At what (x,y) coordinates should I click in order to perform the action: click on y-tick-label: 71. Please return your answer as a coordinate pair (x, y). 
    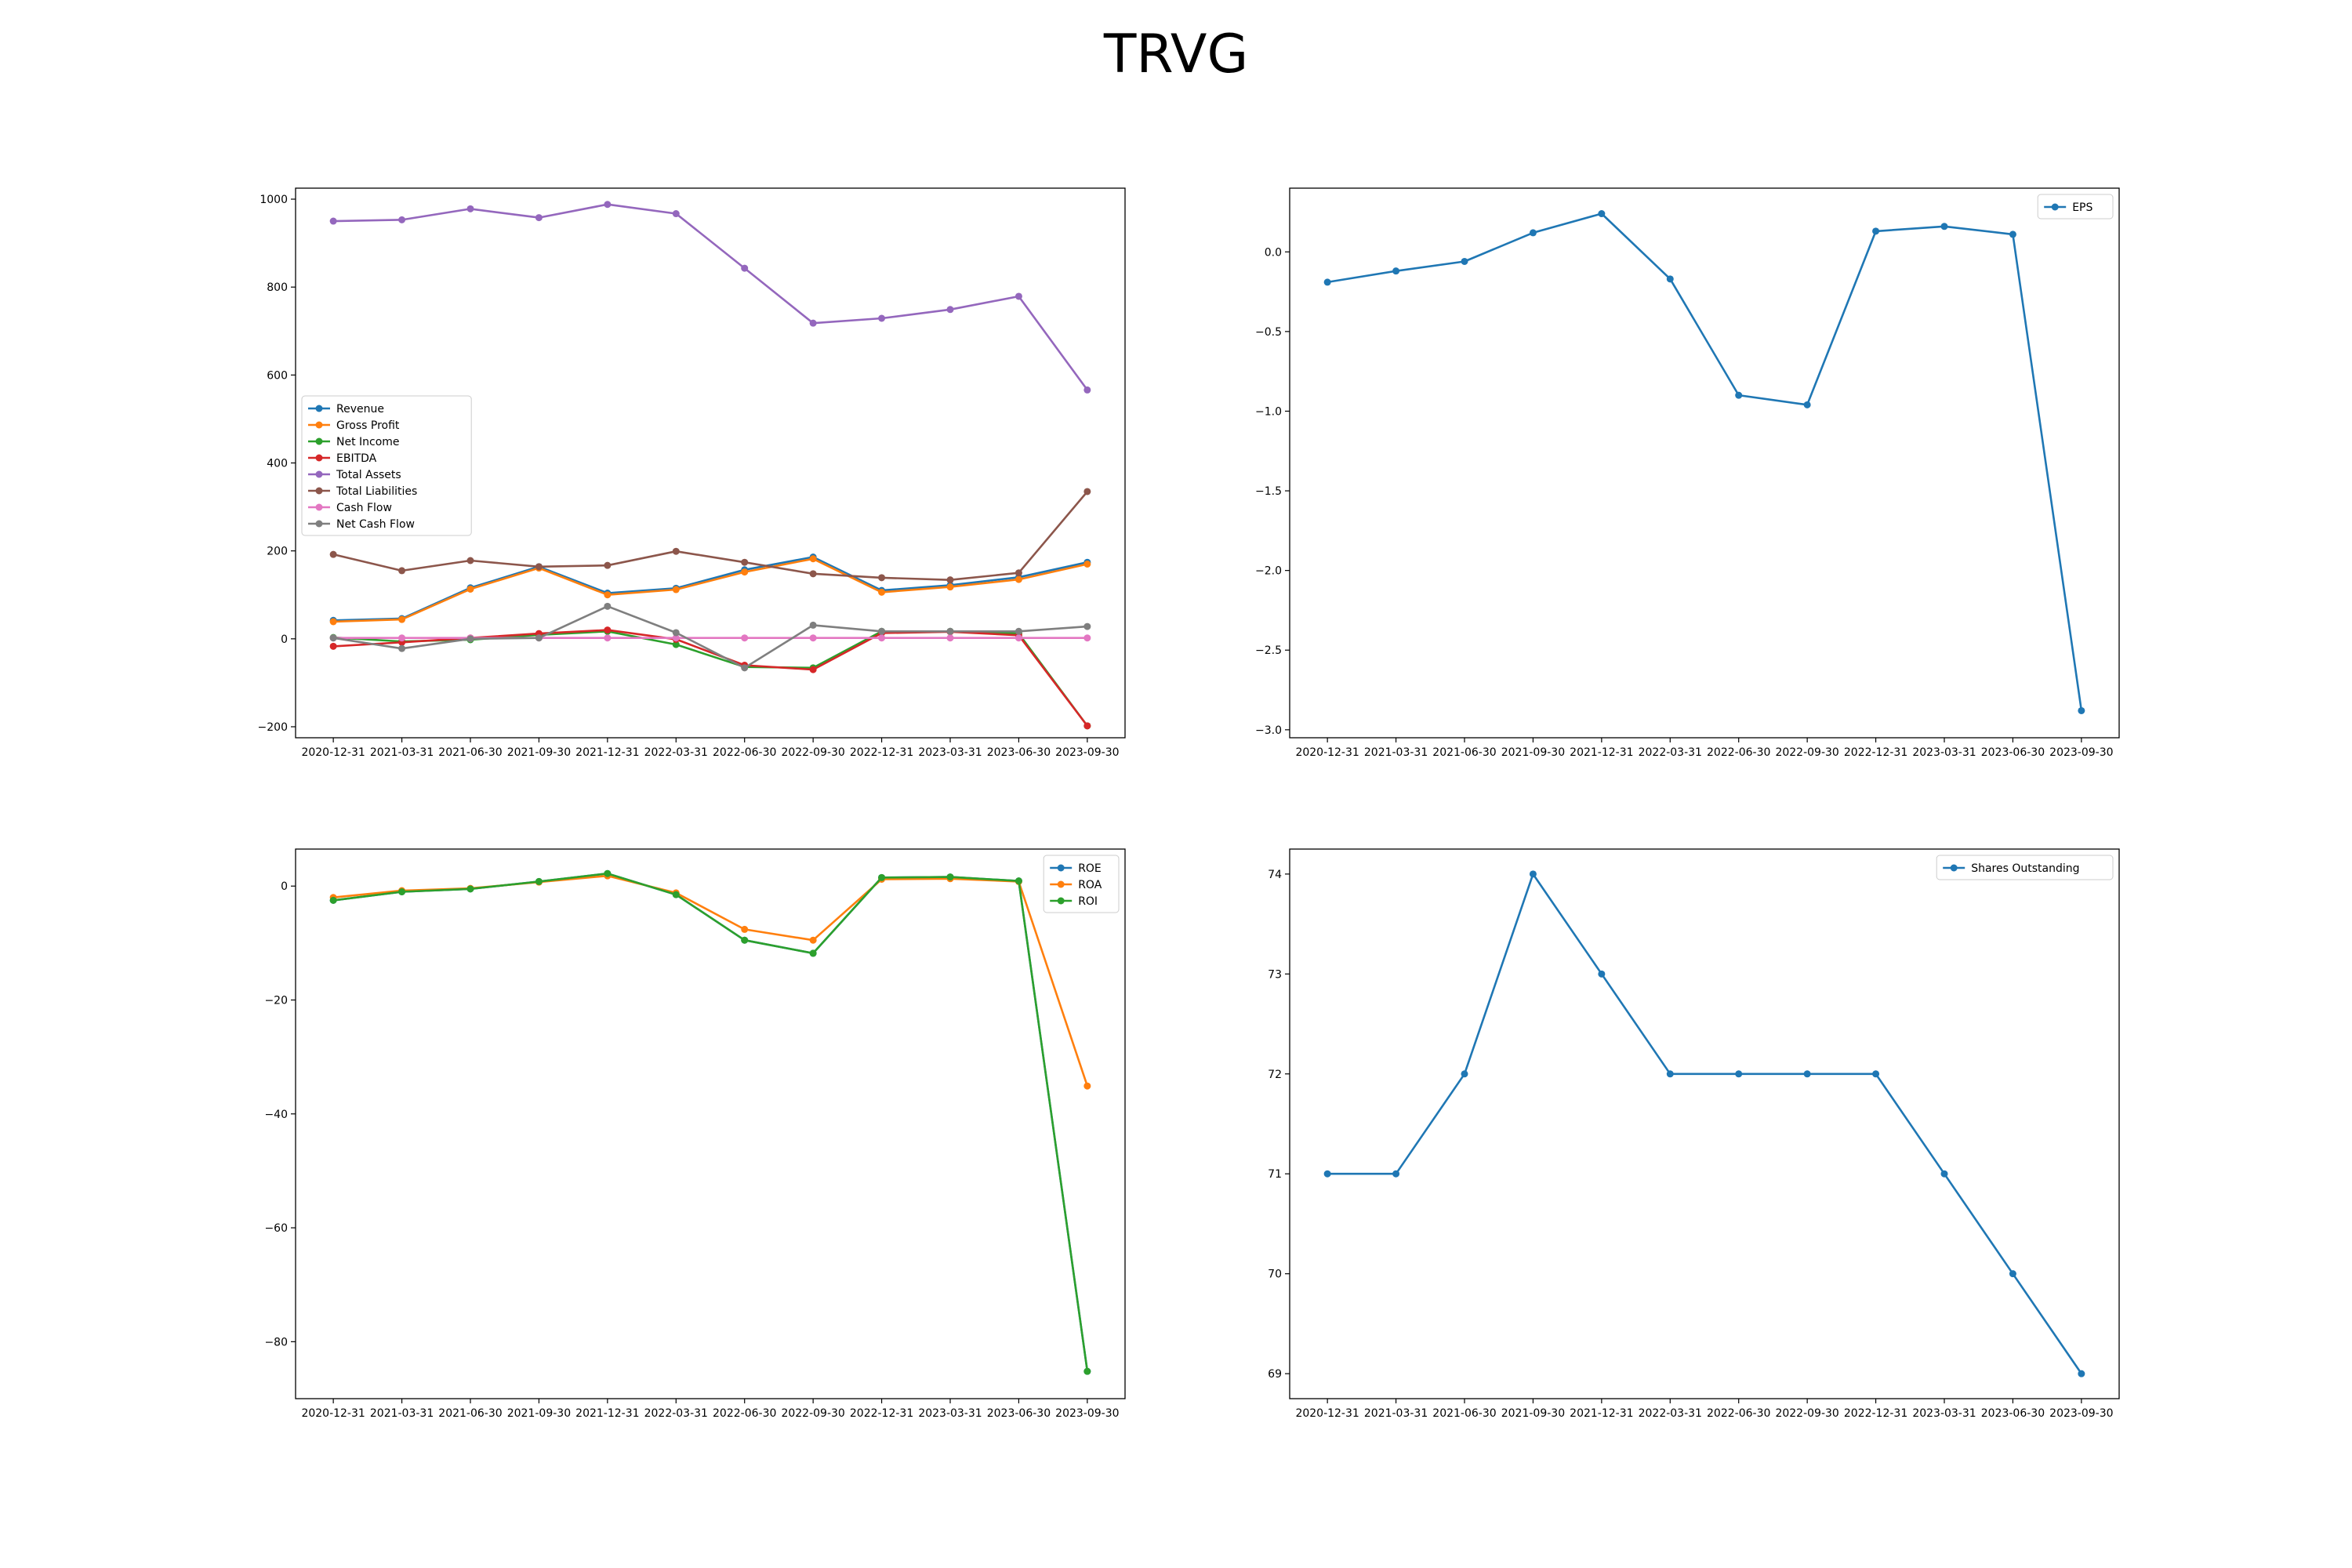
    Looking at the image, I should click on (1275, 1174).